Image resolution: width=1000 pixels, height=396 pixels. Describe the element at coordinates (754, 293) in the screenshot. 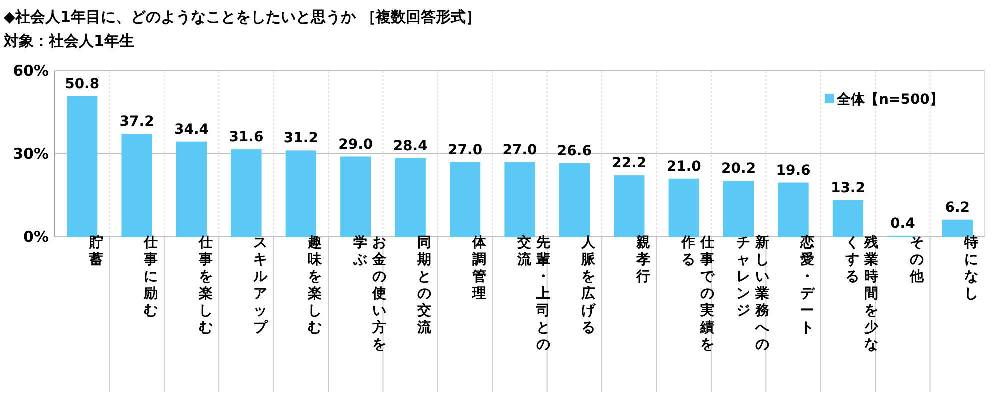

I see `x-tick-label: 新しい業務へのチャレンジ` at that location.